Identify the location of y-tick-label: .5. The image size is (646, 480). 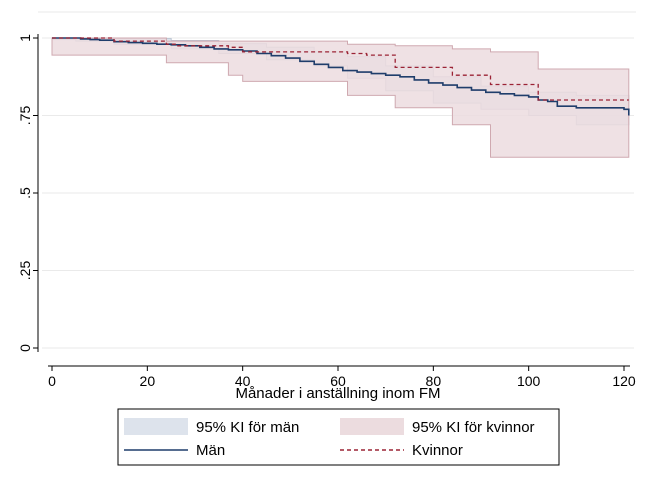
(25, 193).